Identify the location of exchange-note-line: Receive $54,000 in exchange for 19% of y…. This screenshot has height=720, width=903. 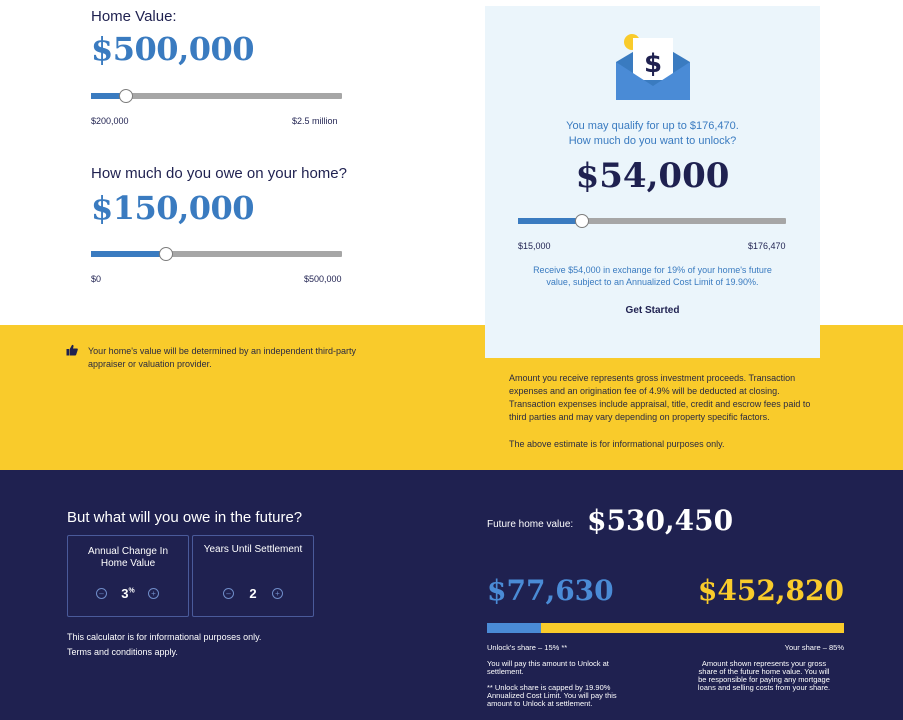
(652, 270).